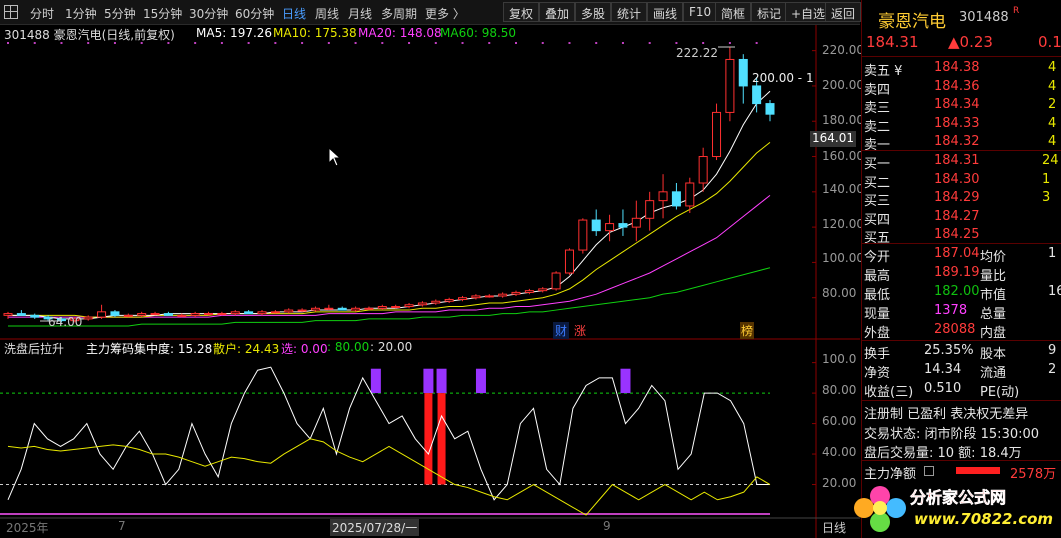 The width and height of the screenshot is (1061, 538). Describe the element at coordinates (961, 43) in the screenshot. I see `price-row: 184.31 ▲0.23 0.1` at that location.